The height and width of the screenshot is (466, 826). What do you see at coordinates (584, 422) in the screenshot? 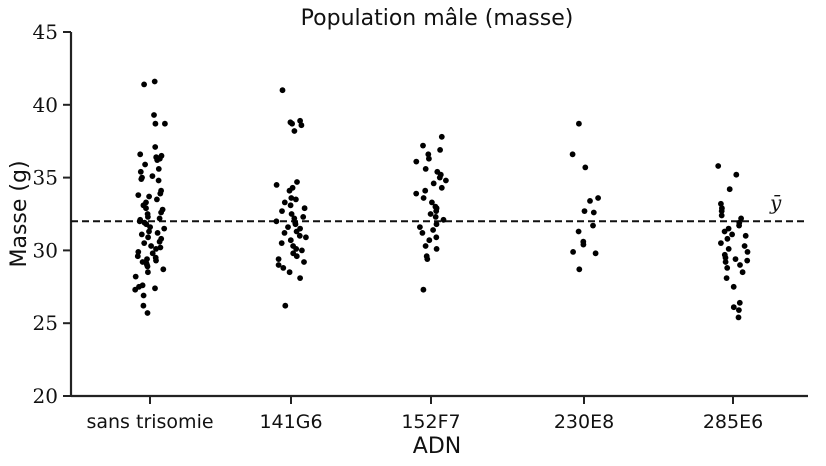
I see `x-tick-label: 230E8` at bounding box center [584, 422].